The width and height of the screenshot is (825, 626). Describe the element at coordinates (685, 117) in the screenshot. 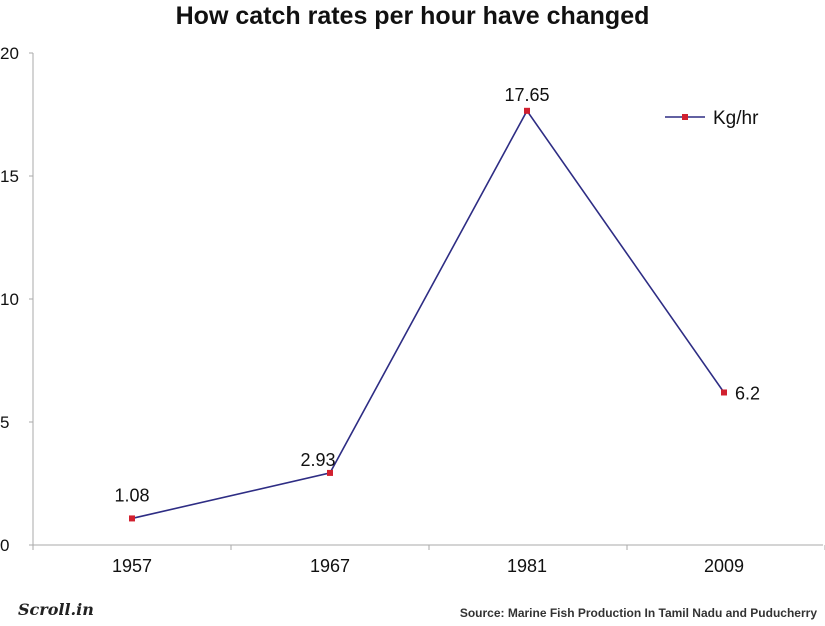

I see `legend-marker` at that location.